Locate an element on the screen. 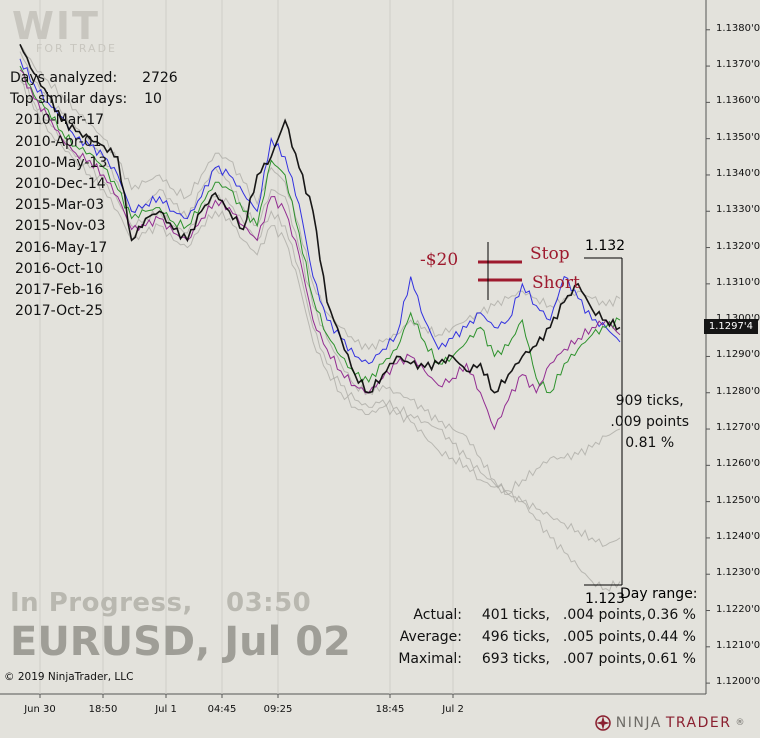  similar-day-item: 2017-Oct-25 is located at coordinates (59, 311).